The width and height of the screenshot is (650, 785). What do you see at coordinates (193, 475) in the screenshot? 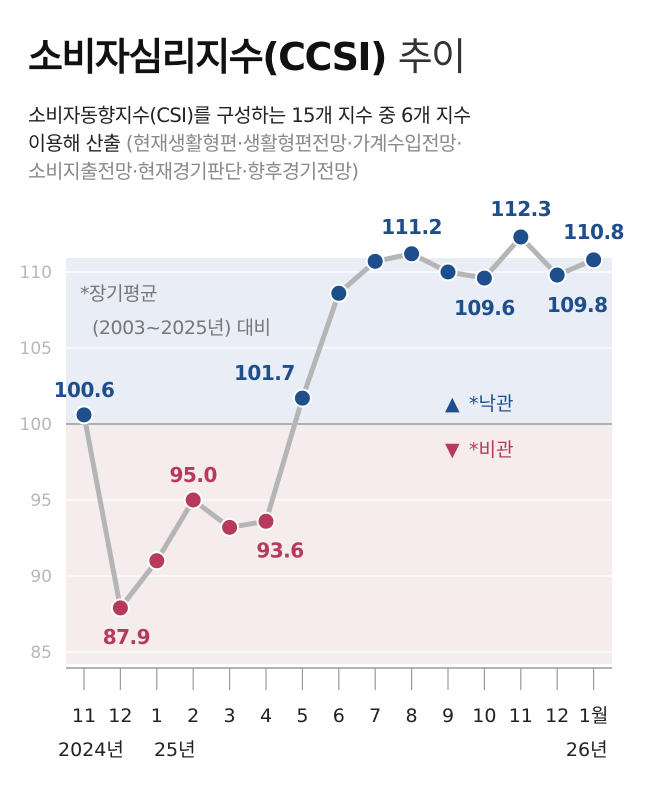
I see `data-label: 95.0` at bounding box center [193, 475].